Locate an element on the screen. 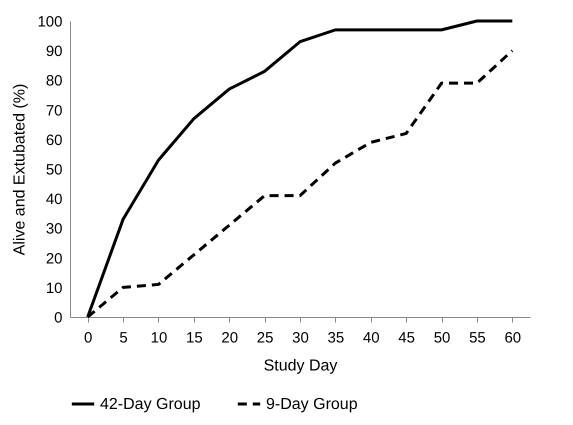 This screenshot has width=573, height=425. y-tick-label: 60 is located at coordinates (54, 140).